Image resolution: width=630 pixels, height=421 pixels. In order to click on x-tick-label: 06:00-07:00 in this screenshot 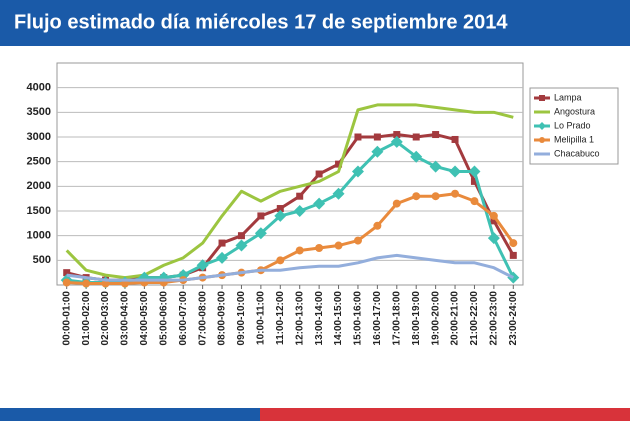, I will do `click(183, 318)`.